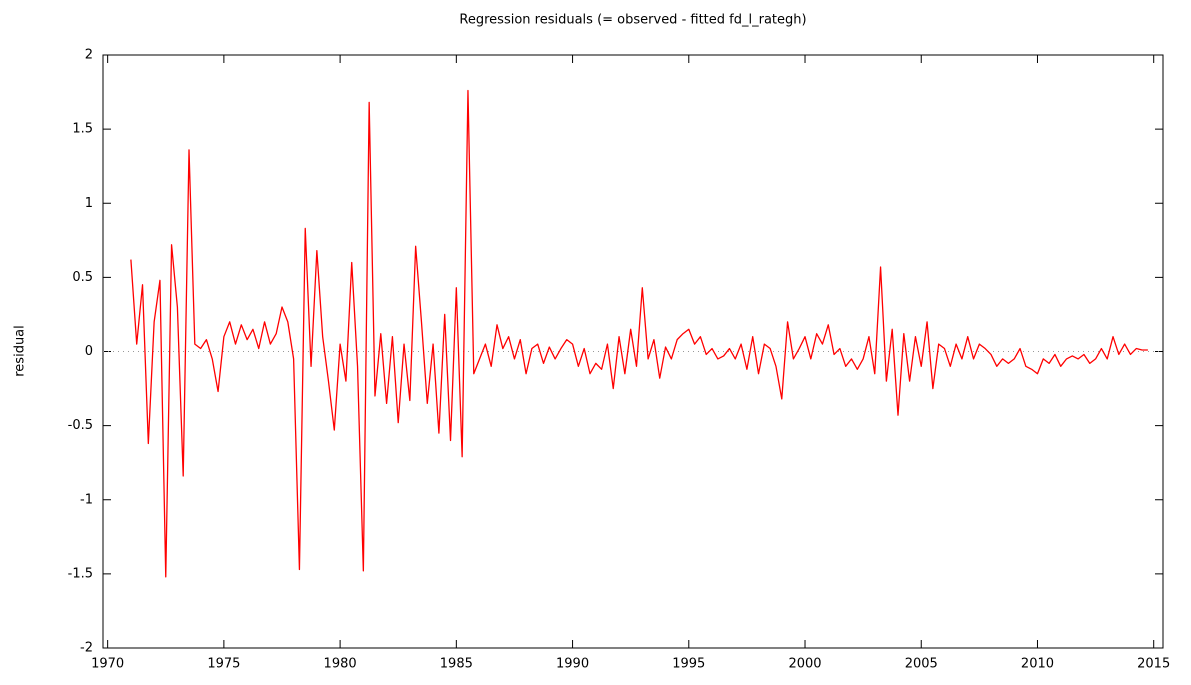 This screenshot has height=685, width=1191. Describe the element at coordinates (82, 277) in the screenshot. I see `y-tick-label: 0.5` at that location.